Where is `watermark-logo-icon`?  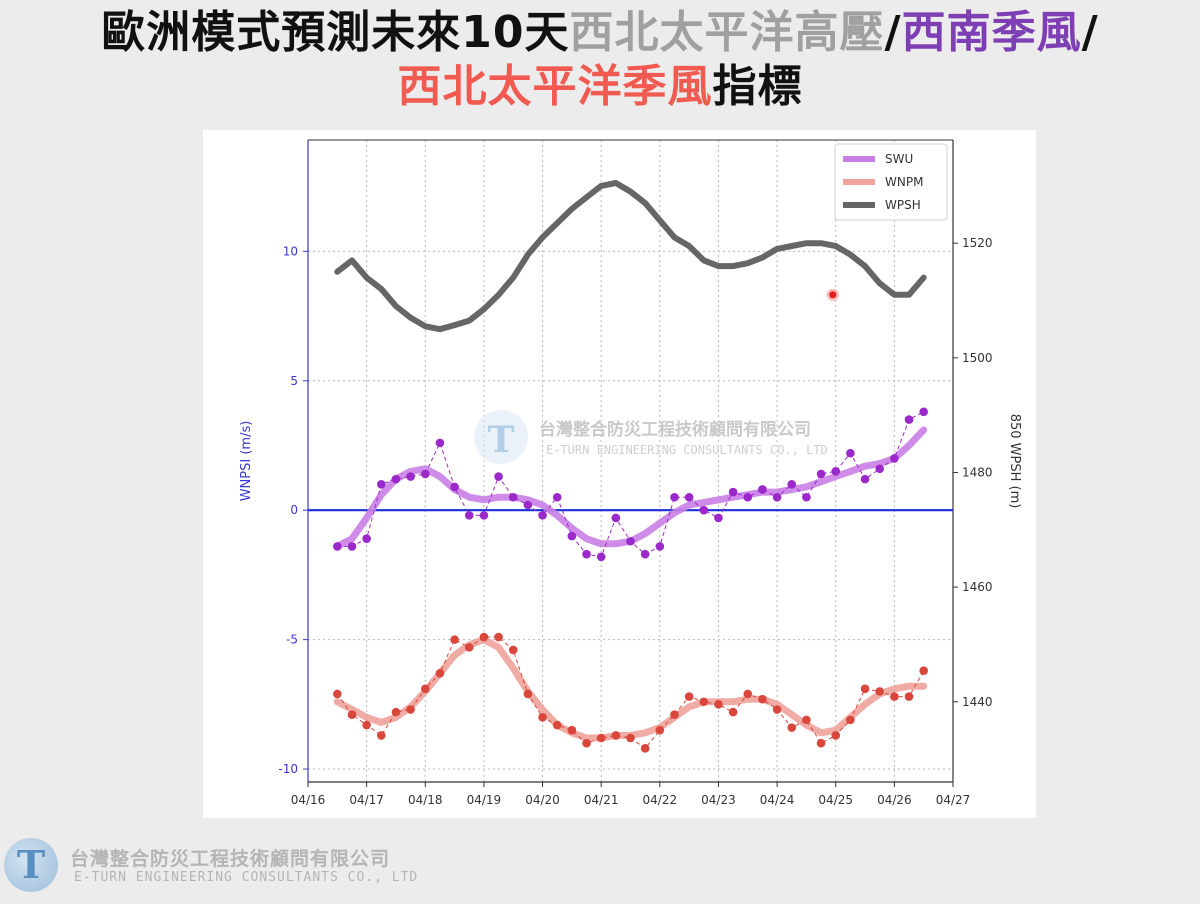
watermark-logo-icon is located at coordinates (501, 437).